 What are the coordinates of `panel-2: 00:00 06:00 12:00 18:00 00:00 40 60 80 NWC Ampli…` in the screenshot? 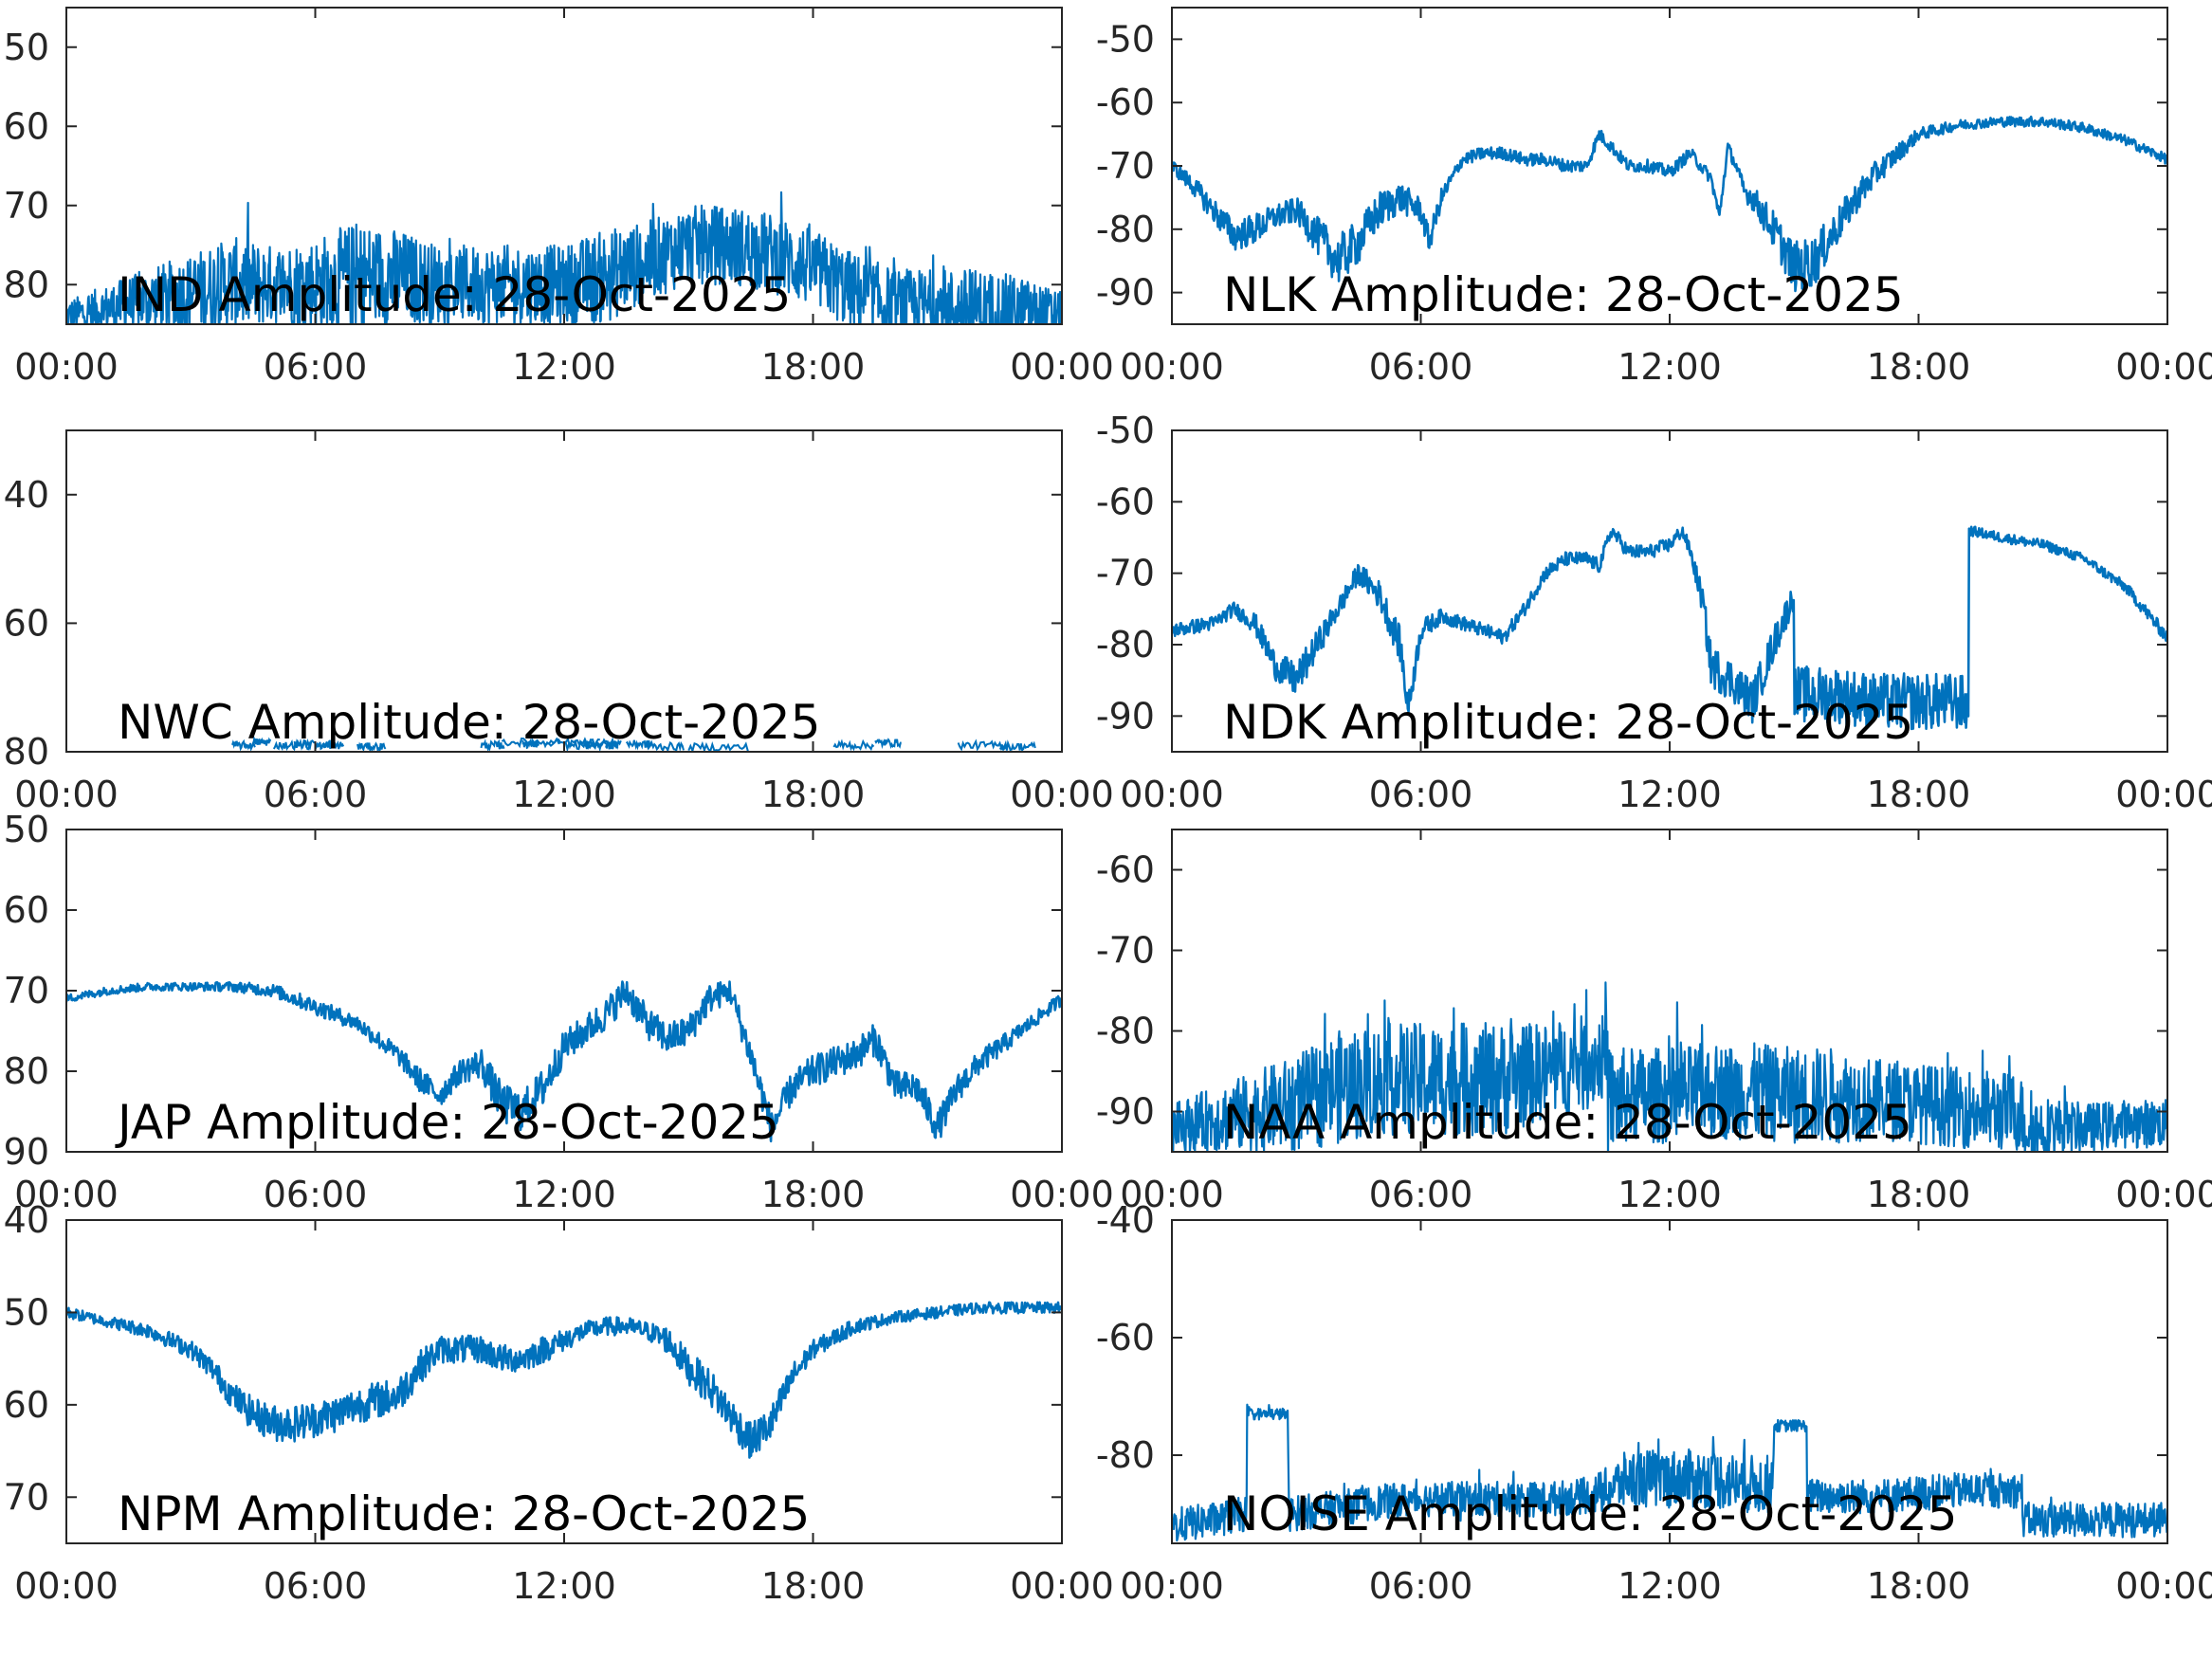 It's located at (559, 622).